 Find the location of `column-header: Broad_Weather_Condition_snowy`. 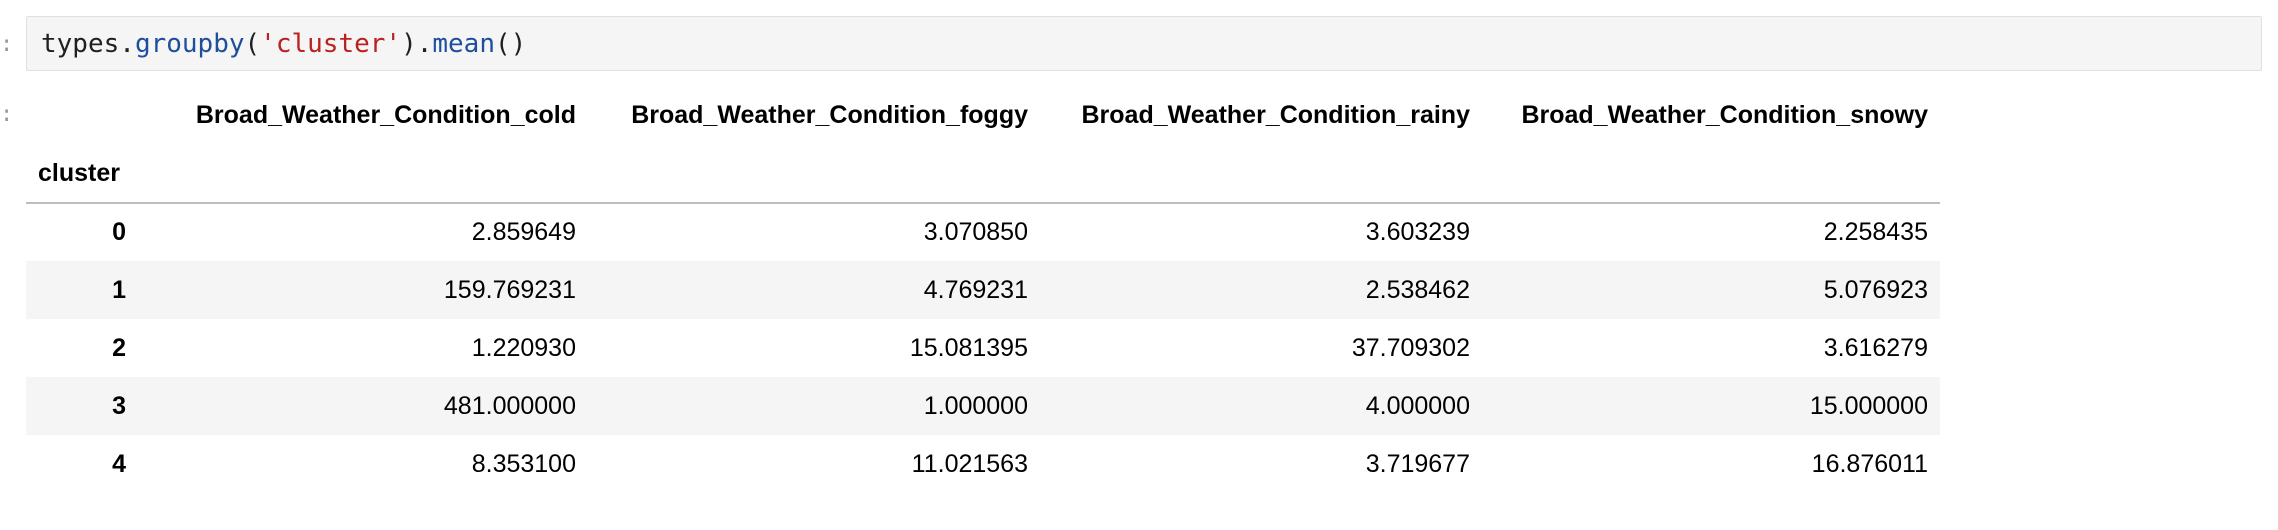

column-header: Broad_Weather_Condition_snowy is located at coordinates (1724, 114).